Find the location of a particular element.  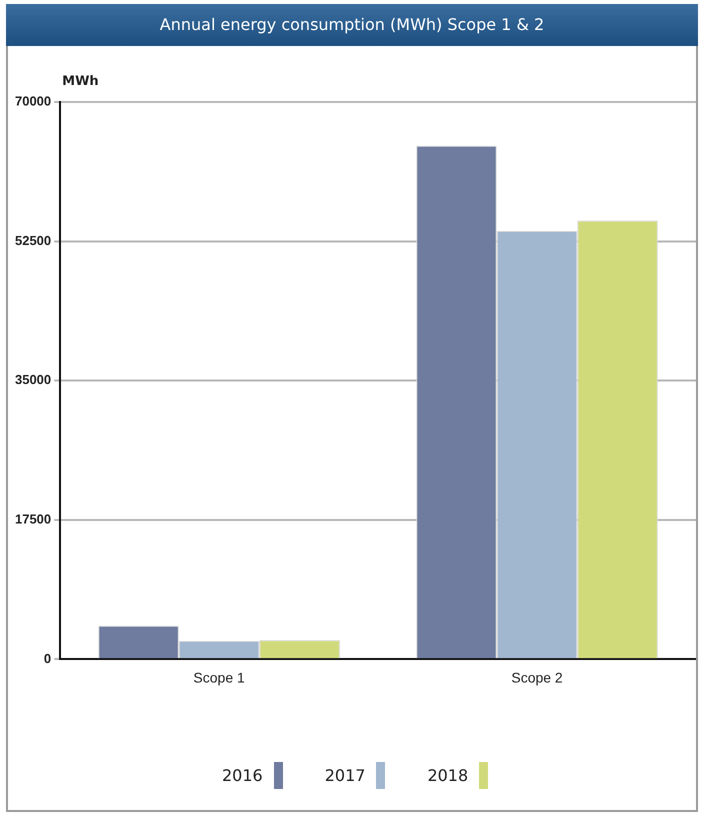

legend-label: 2018 is located at coordinates (447, 775).